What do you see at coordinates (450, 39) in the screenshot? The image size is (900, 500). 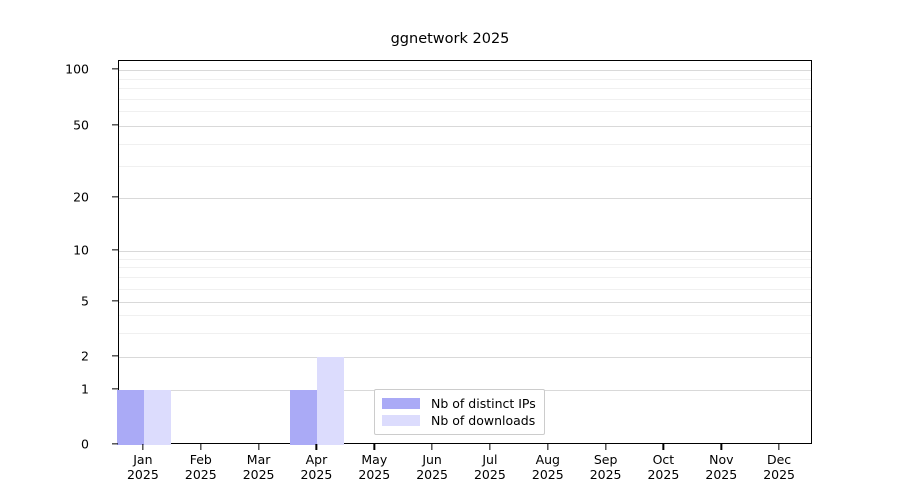 I see `chart-title: ggnetwork 2025` at bounding box center [450, 39].